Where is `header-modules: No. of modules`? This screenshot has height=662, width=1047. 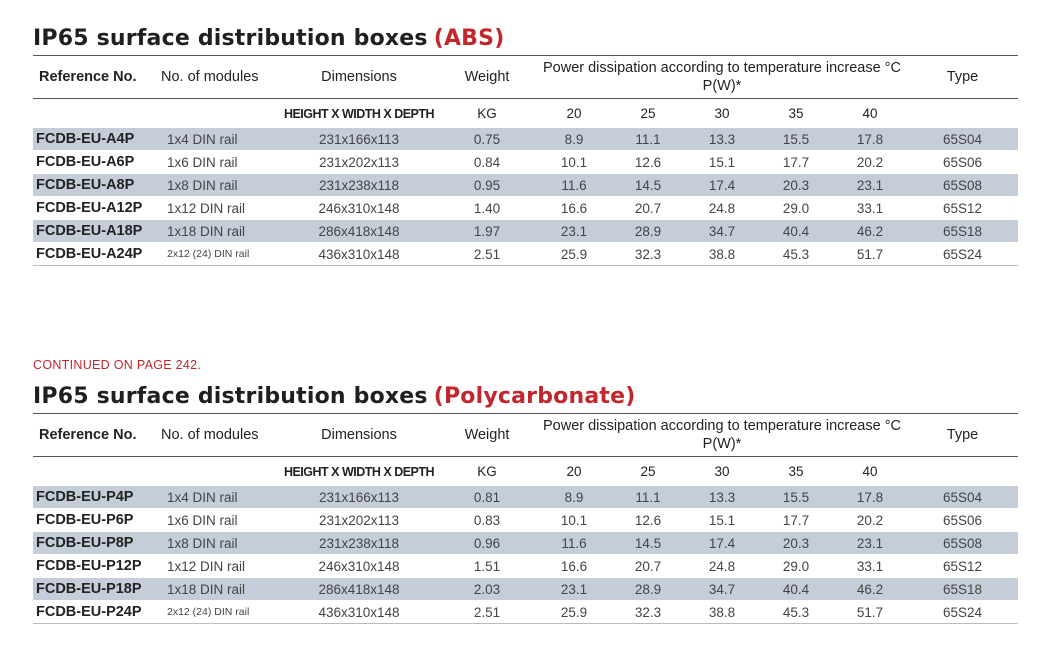 header-modules: No. of modules is located at coordinates (221, 435).